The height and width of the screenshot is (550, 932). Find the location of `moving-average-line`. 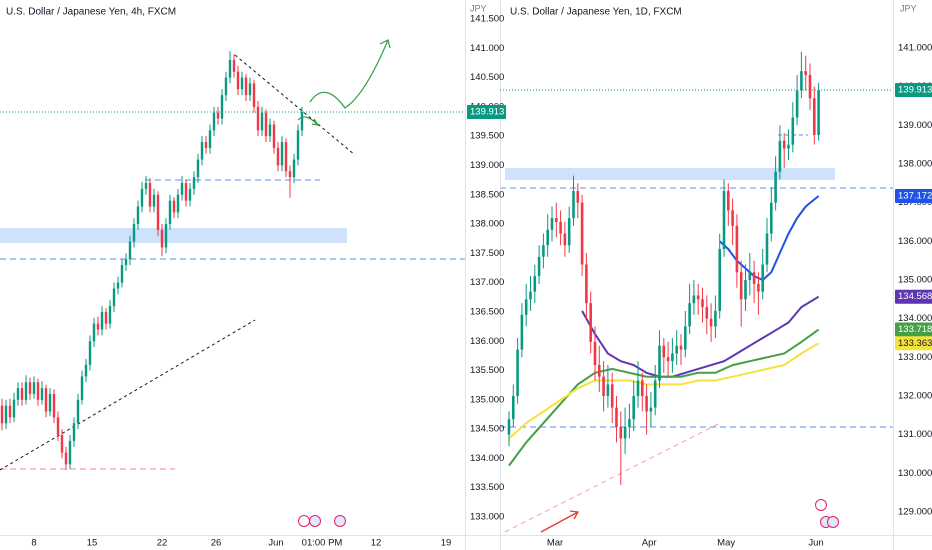

moving-average-line is located at coordinates (664, 391).